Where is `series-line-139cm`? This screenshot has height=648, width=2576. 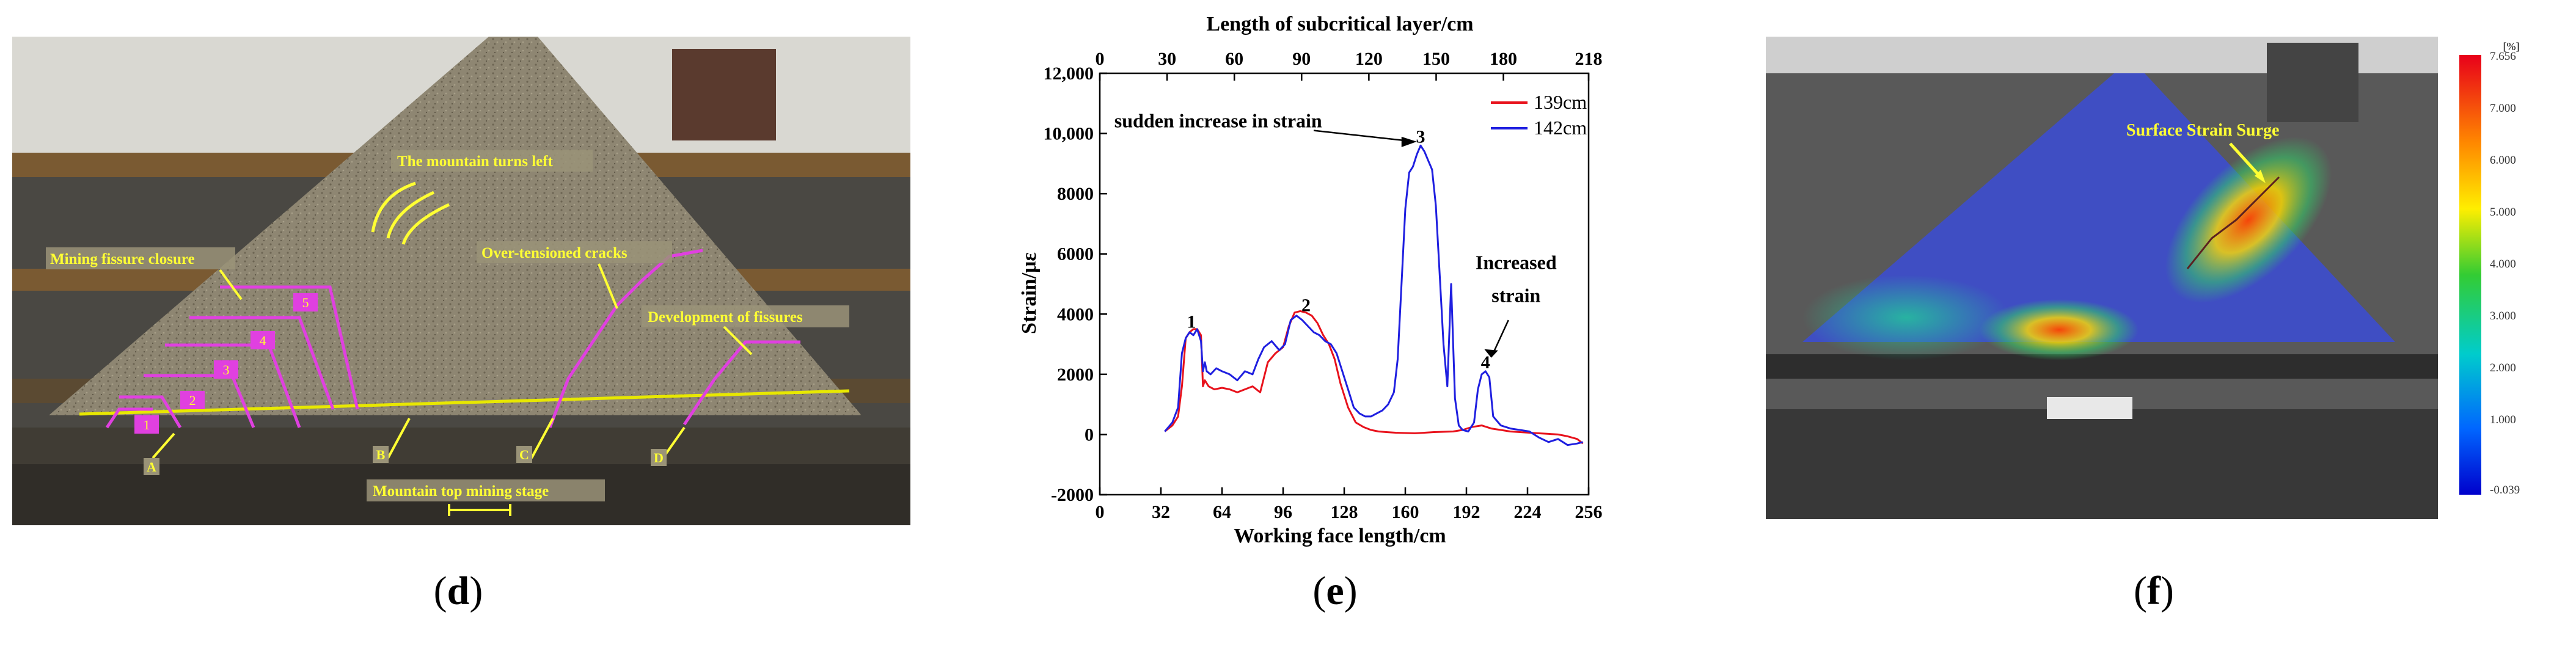
series-line-139cm is located at coordinates (1374, 378).